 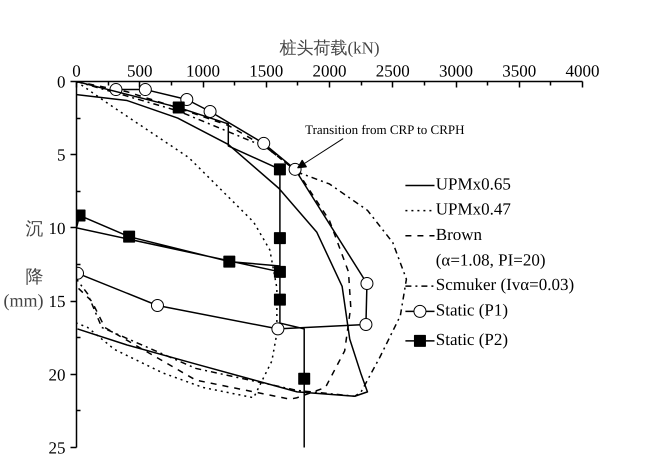 What do you see at coordinates (76, 71) in the screenshot?
I see `x-tick-label: 0` at bounding box center [76, 71].